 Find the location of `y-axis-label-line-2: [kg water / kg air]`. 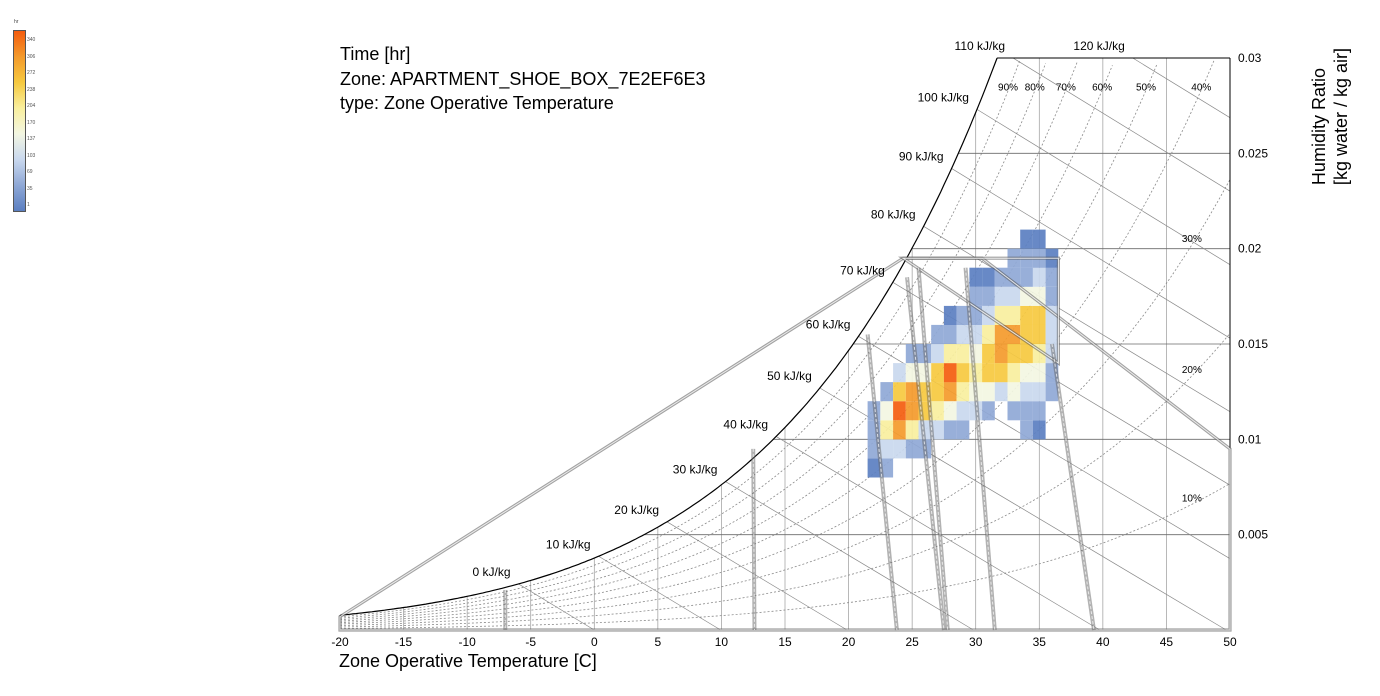

y-axis-label-line-2: [kg water / kg air] is located at coordinates (1341, 117).